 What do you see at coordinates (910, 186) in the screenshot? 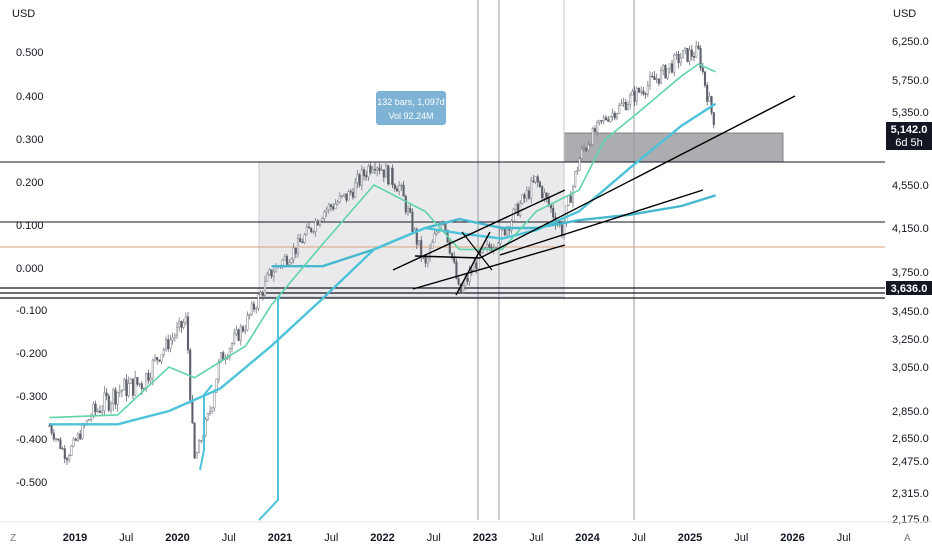
I see `right-tick-label: 4,550.0` at bounding box center [910, 186].